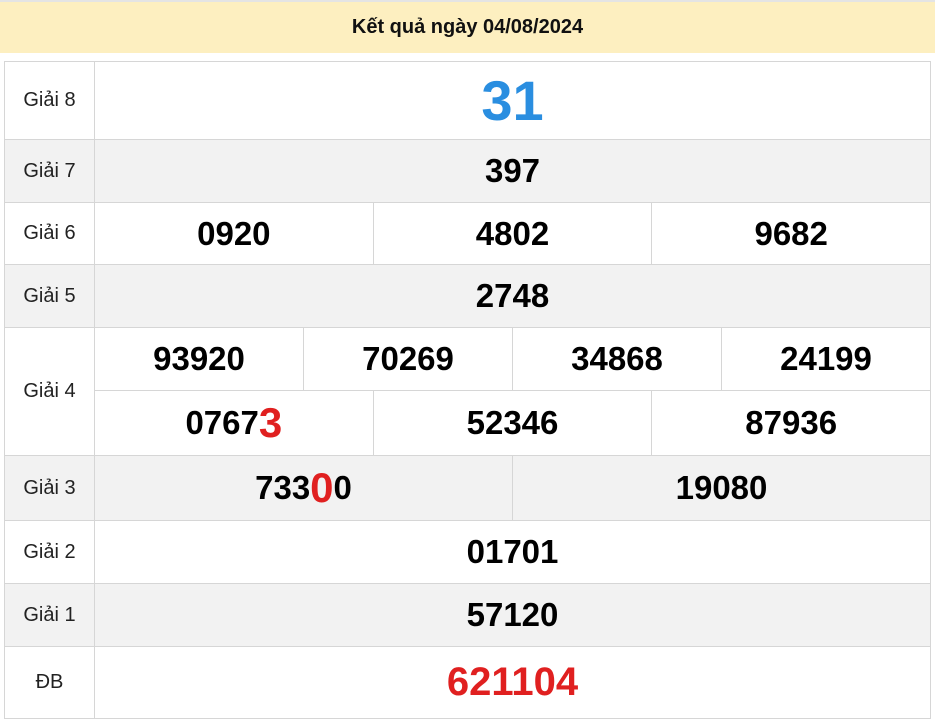  I want to click on prize-number: 24199, so click(825, 359).